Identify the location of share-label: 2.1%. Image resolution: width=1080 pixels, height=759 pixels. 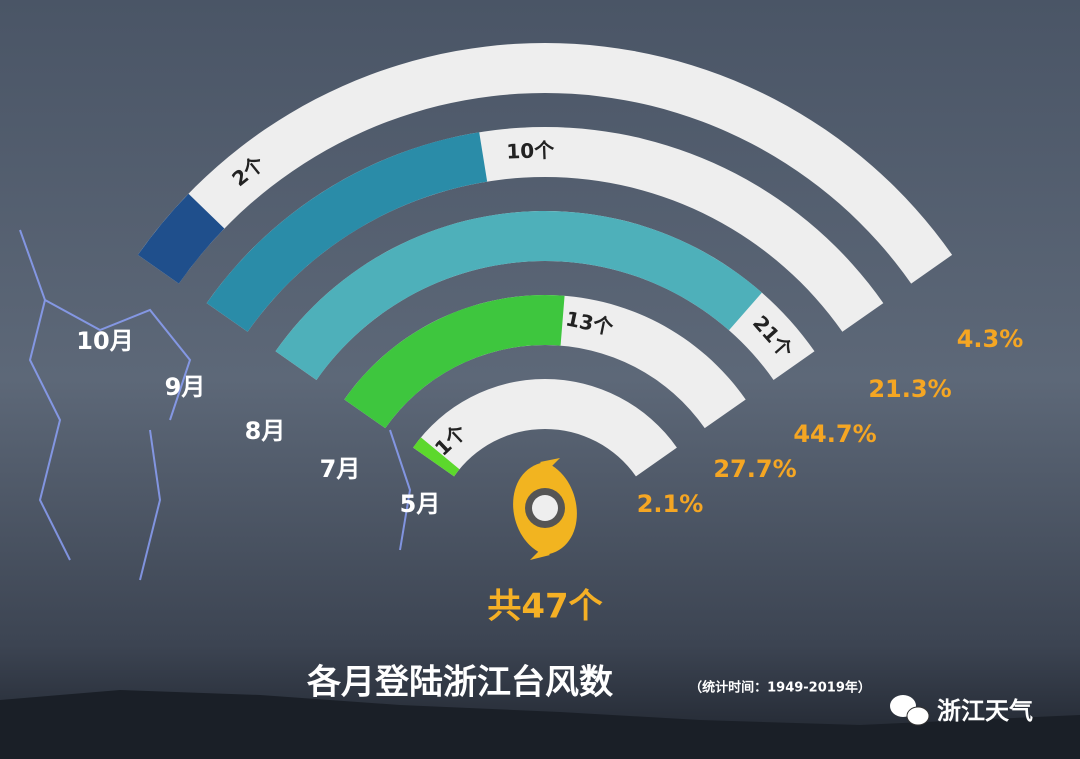
(670, 504).